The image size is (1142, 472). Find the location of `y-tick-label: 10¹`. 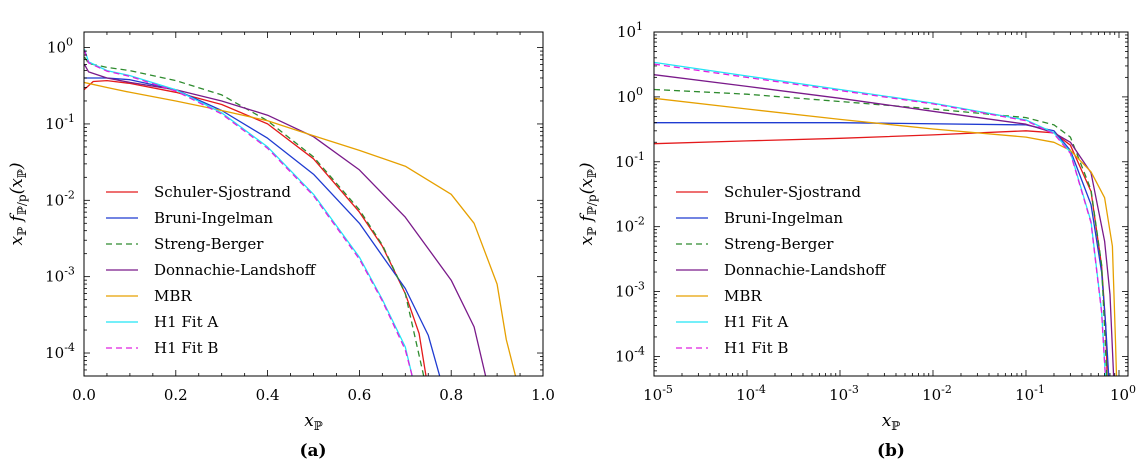

y-tick-label: 10¹ is located at coordinates (630, 30).